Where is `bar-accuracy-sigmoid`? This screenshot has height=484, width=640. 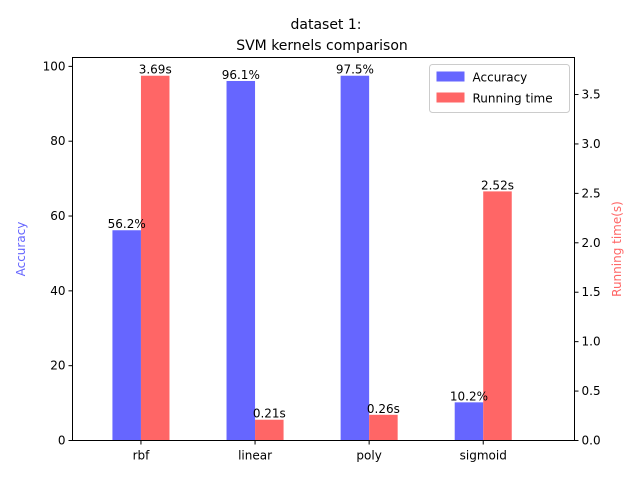
bar-accuracy-sigmoid is located at coordinates (469, 421).